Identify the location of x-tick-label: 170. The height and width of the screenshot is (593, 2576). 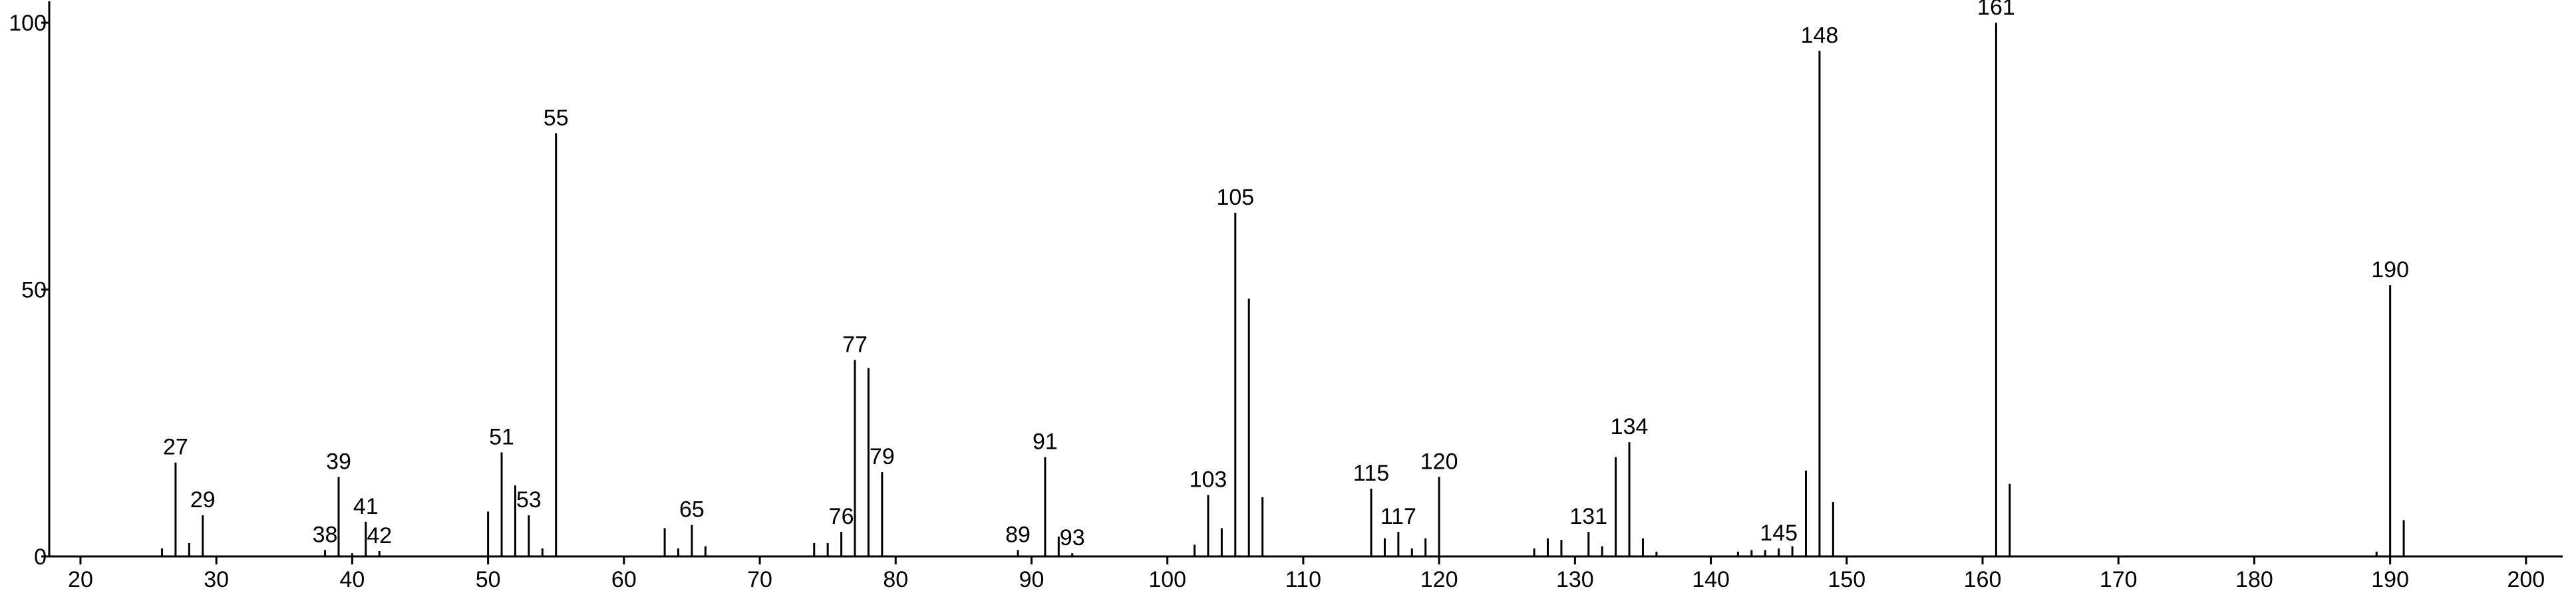
(2119, 579).